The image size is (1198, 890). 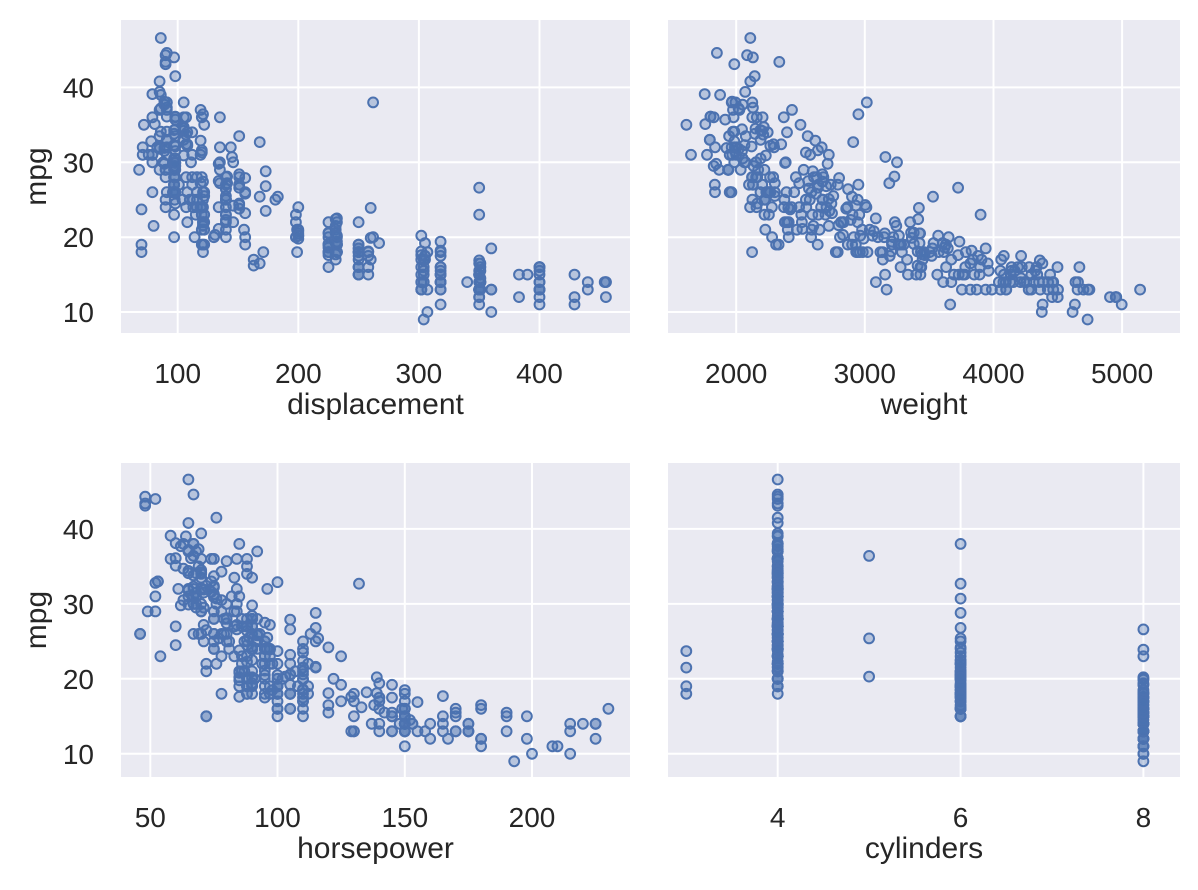 What do you see at coordinates (374, 620) in the screenshot?
I see `data-points` at bounding box center [374, 620].